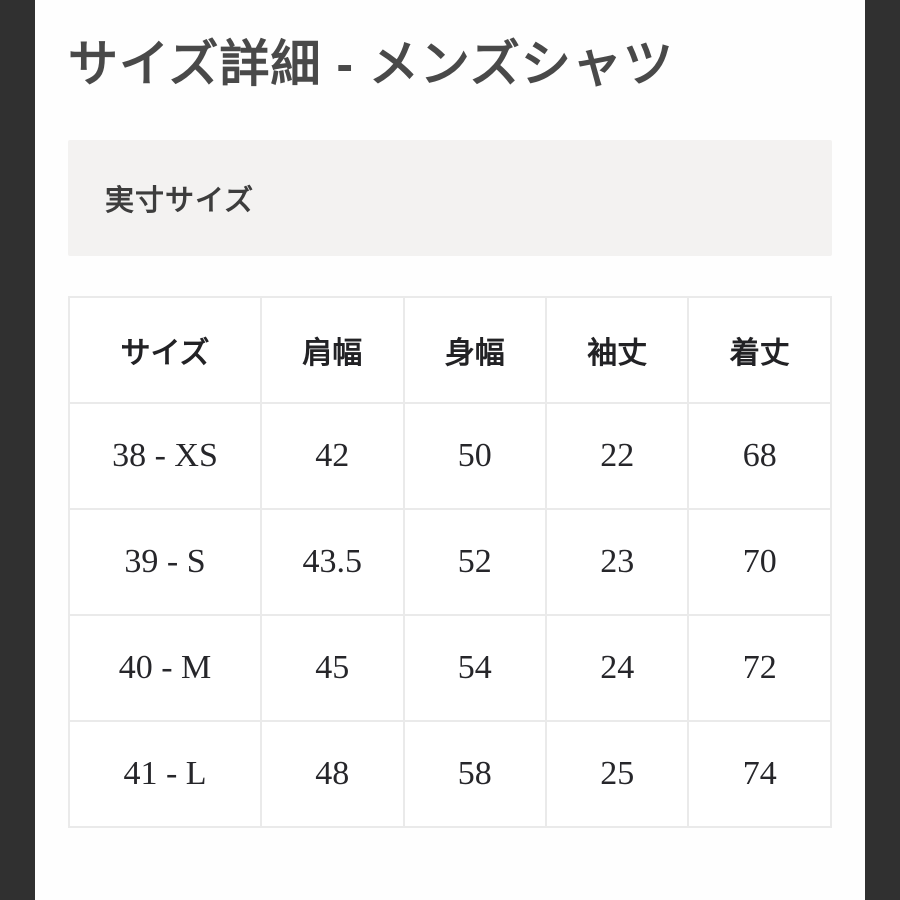  I want to click on column-header-shoulder-width: 肩幅, so click(332, 350).